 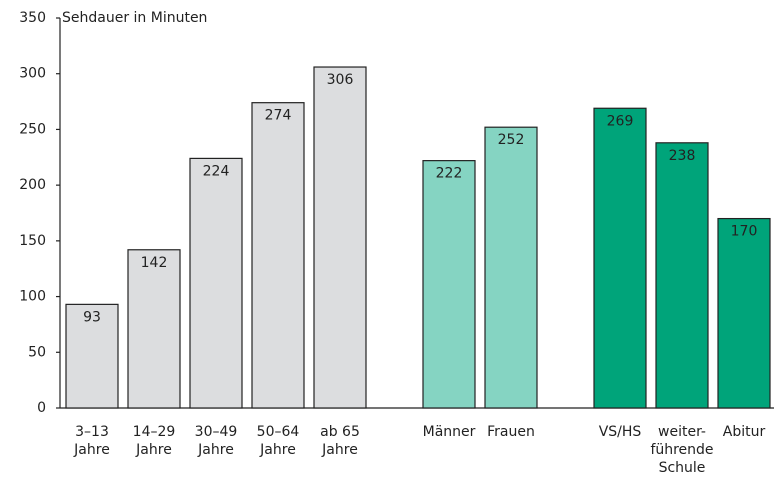 I want to click on x-tick-label-line: ab 65, so click(x=340, y=432).